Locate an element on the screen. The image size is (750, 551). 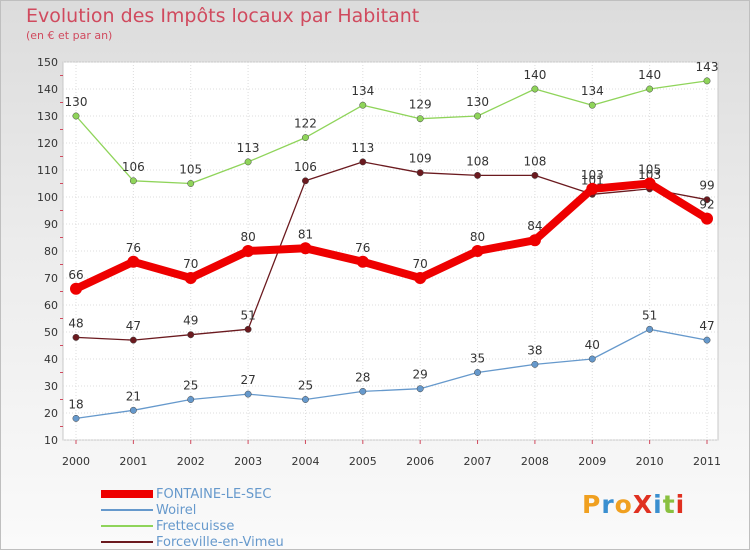
data-label: 105 is located at coordinates (190, 170).